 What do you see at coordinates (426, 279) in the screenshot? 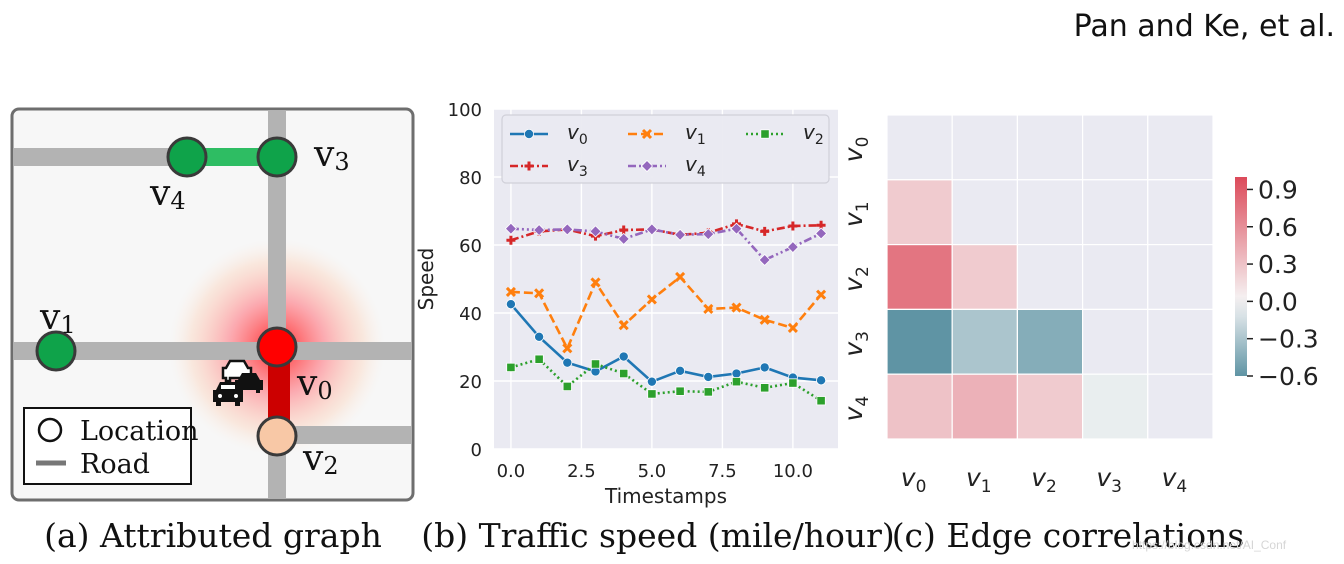
I see `chart-b-ylabel: Speed` at bounding box center [426, 279].